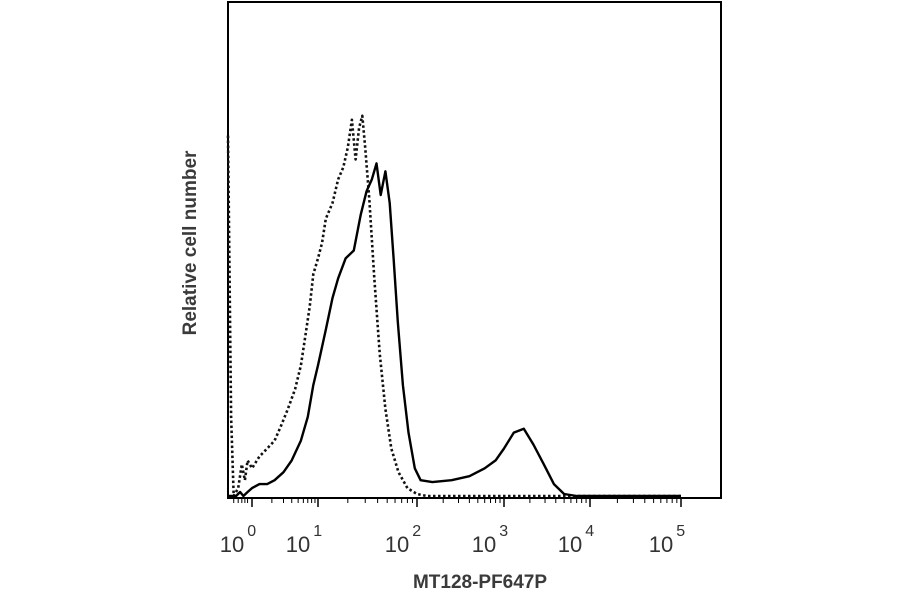 This screenshot has height=594, width=900. What do you see at coordinates (416, 531) in the screenshot?
I see `x-tick-label-exp-2: 2` at bounding box center [416, 531].